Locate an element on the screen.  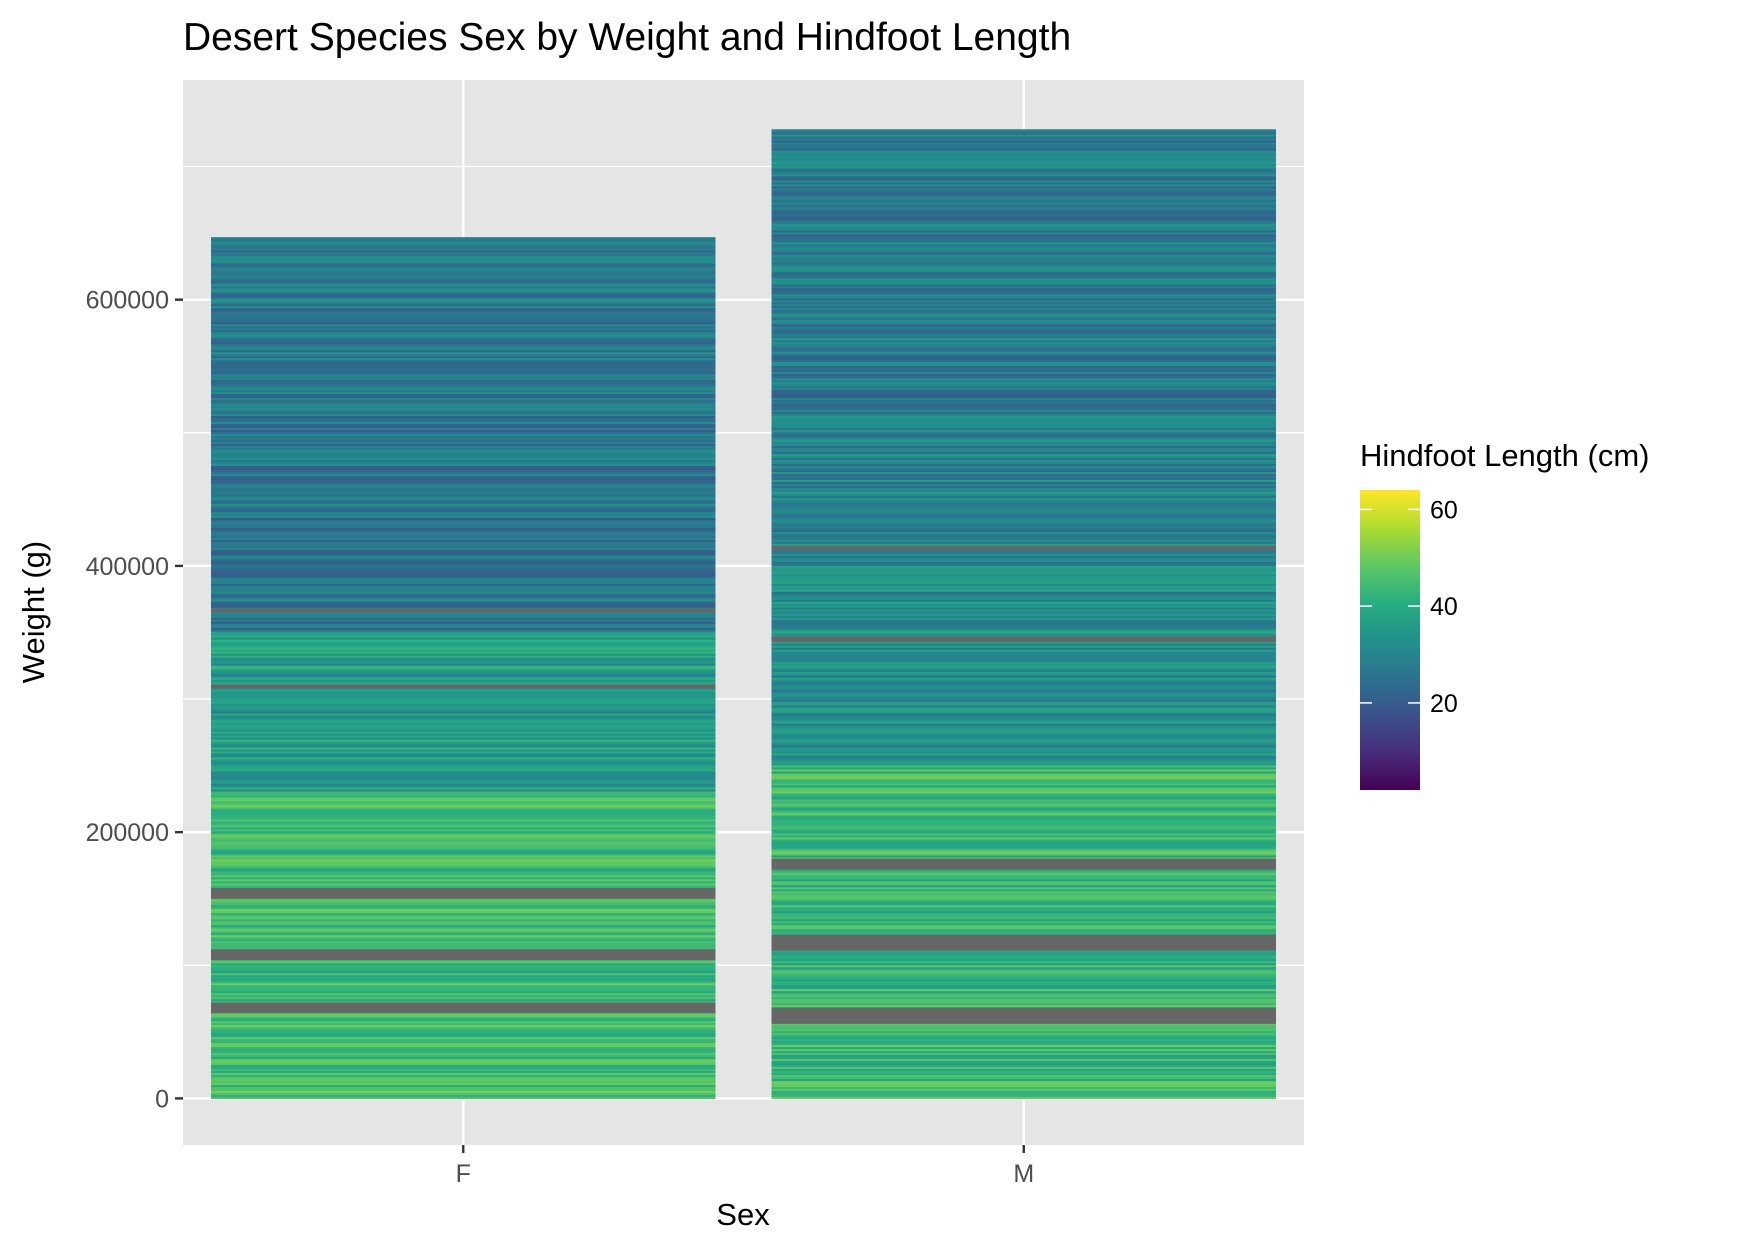
x-tick-label: F is located at coordinates (463, 1174).